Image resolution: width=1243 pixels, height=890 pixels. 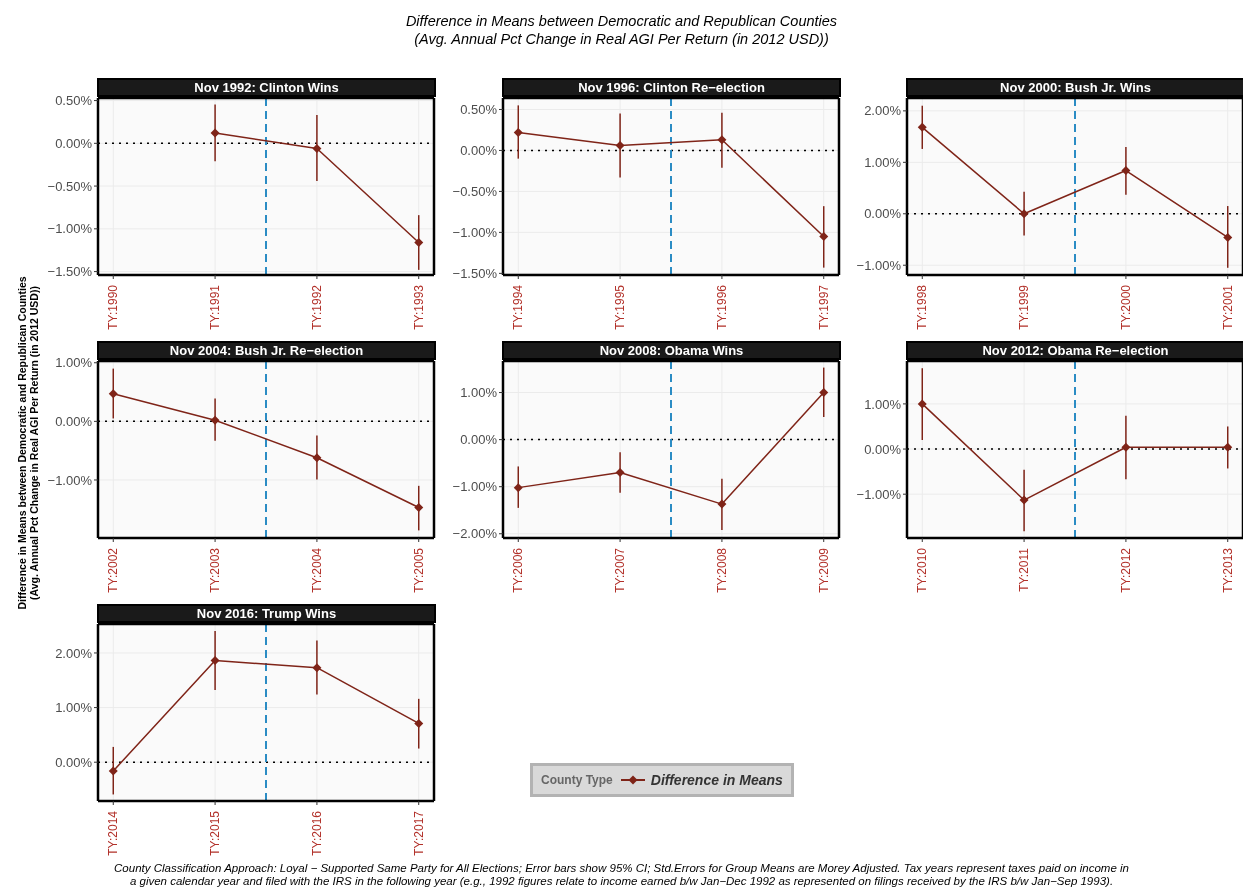 What do you see at coordinates (418, 307) in the screenshot?
I see `x-tick-label: TY:1993` at bounding box center [418, 307].